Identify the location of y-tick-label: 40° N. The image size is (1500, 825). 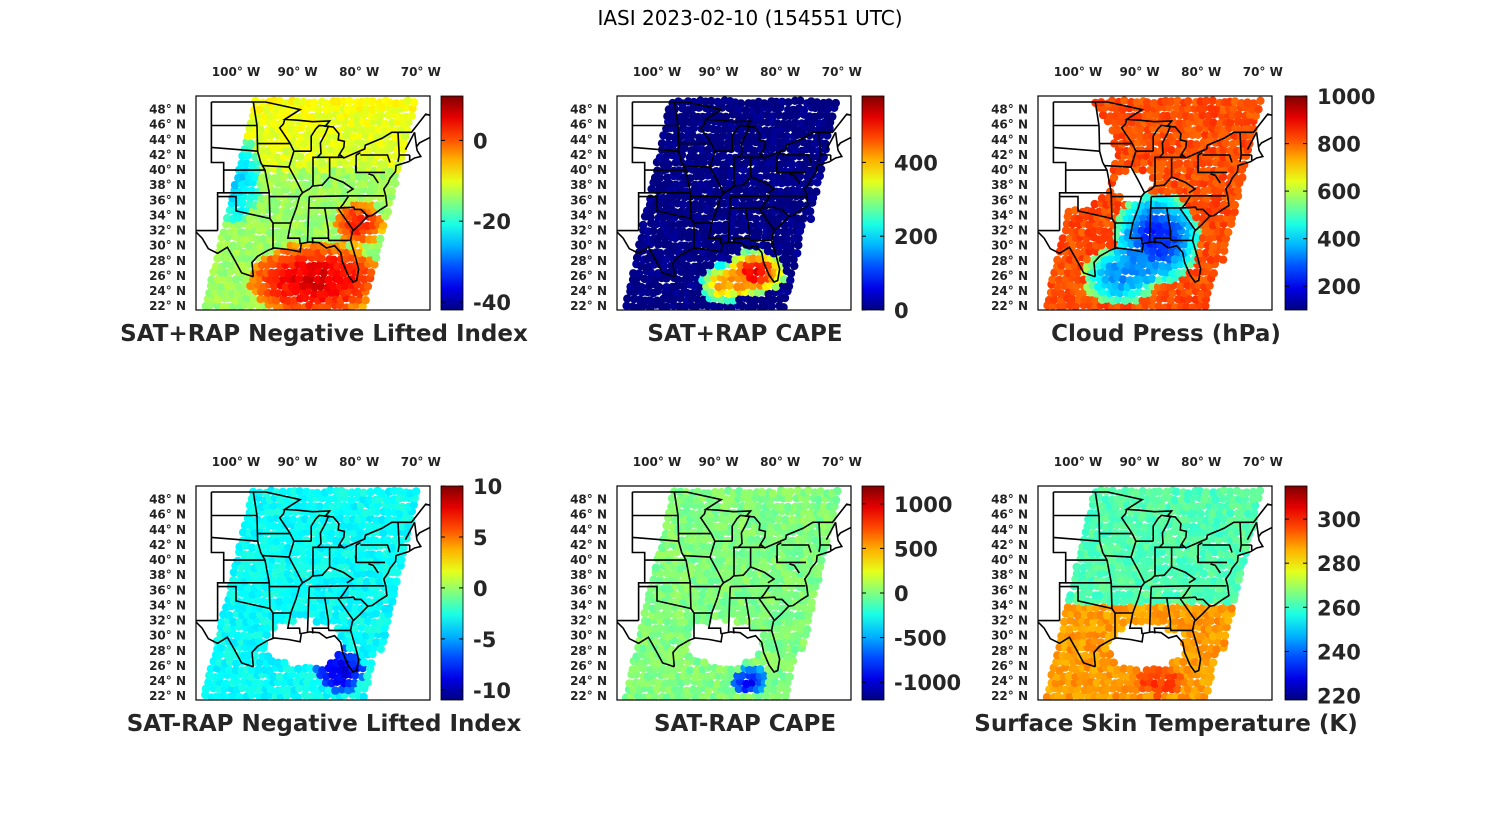
(588, 560).